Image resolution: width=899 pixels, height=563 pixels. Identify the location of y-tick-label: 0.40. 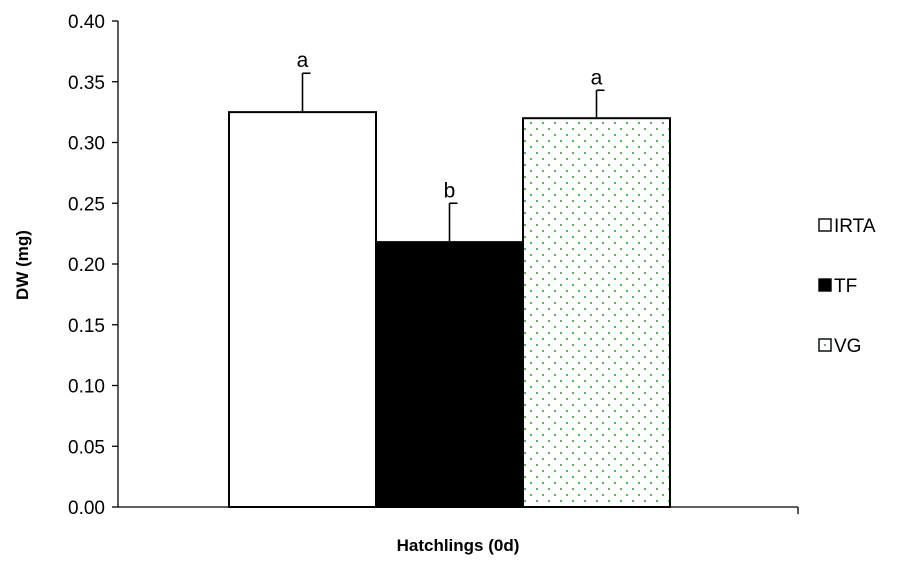
(86, 22).